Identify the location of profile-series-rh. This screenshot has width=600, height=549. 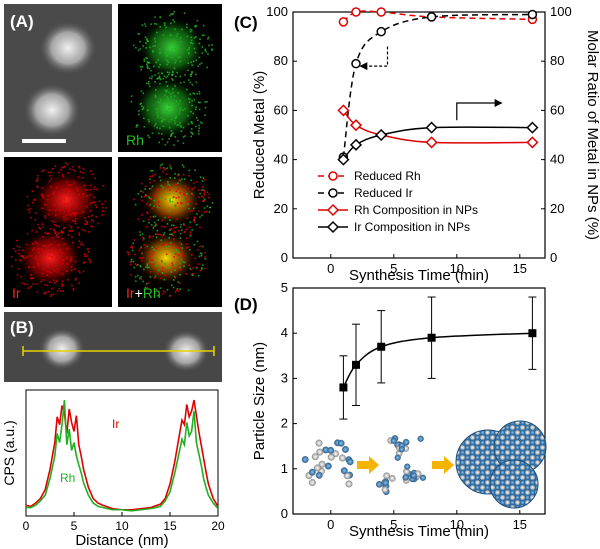
(122, 455).